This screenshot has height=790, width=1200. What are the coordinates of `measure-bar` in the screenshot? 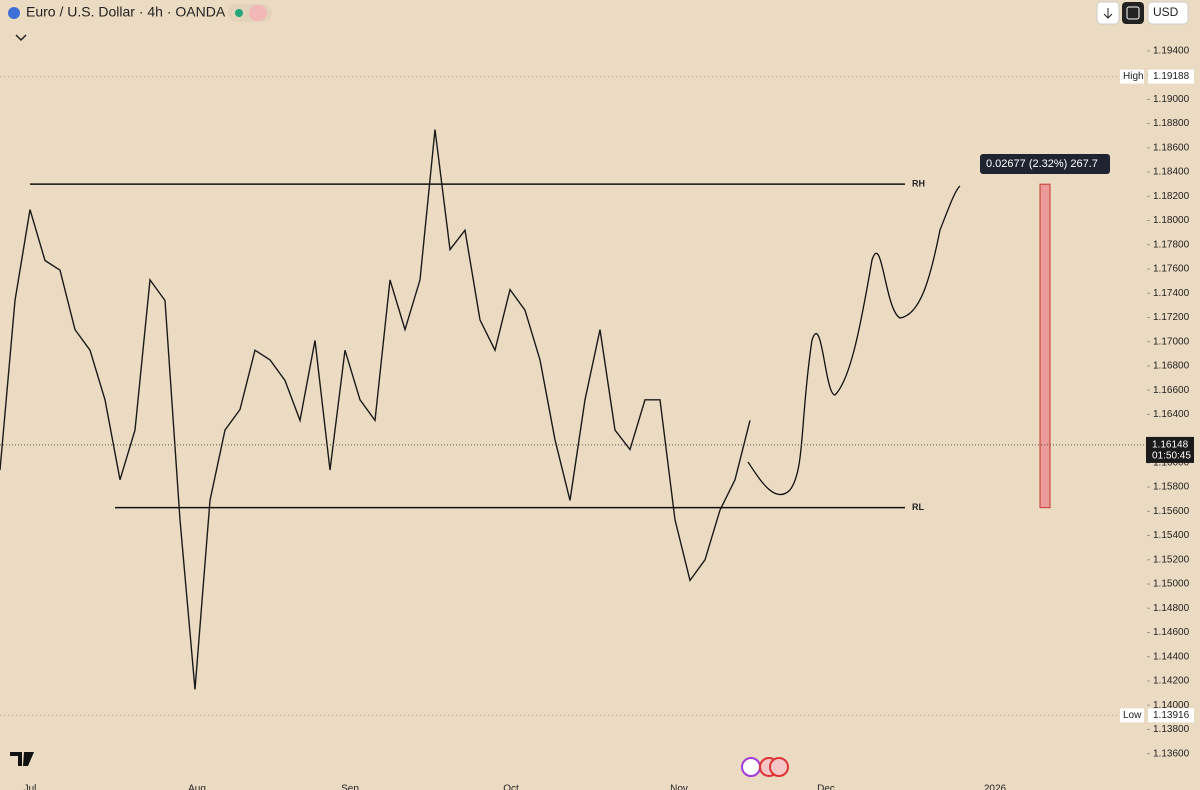 It's located at (1045, 346).